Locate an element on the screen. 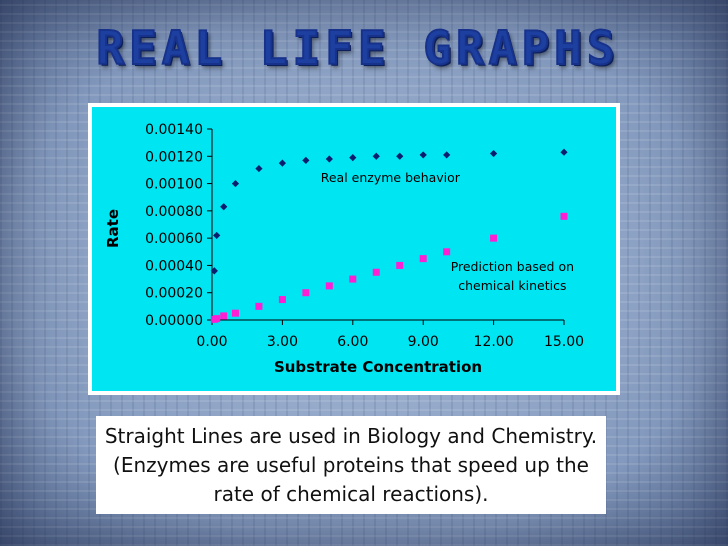 The height and width of the screenshot is (546, 728). y-tick-label: 0.00040 is located at coordinates (174, 266).